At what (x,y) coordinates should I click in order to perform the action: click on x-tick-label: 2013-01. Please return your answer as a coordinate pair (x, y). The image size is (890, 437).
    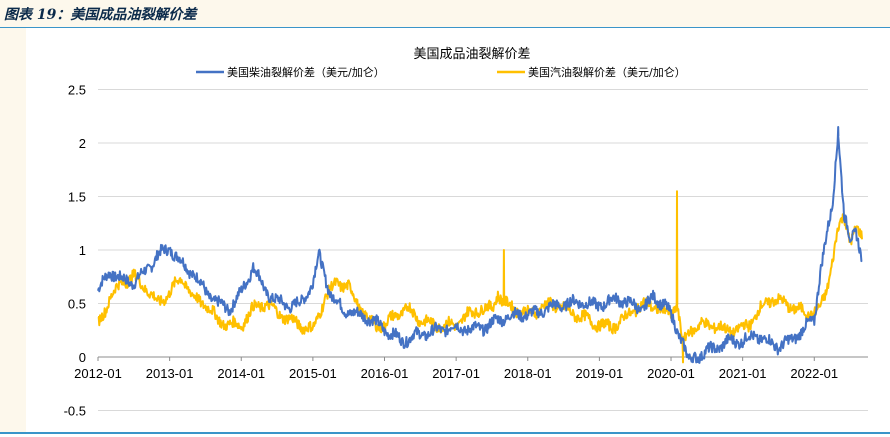
    Looking at the image, I should click on (170, 373).